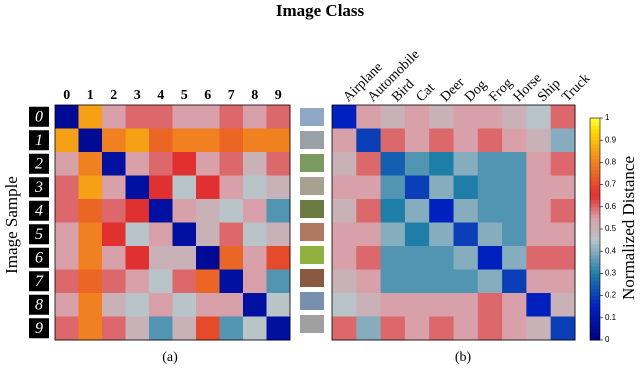 The image size is (640, 370). I want to click on colorbar-tick-label: 0, so click(607, 339).